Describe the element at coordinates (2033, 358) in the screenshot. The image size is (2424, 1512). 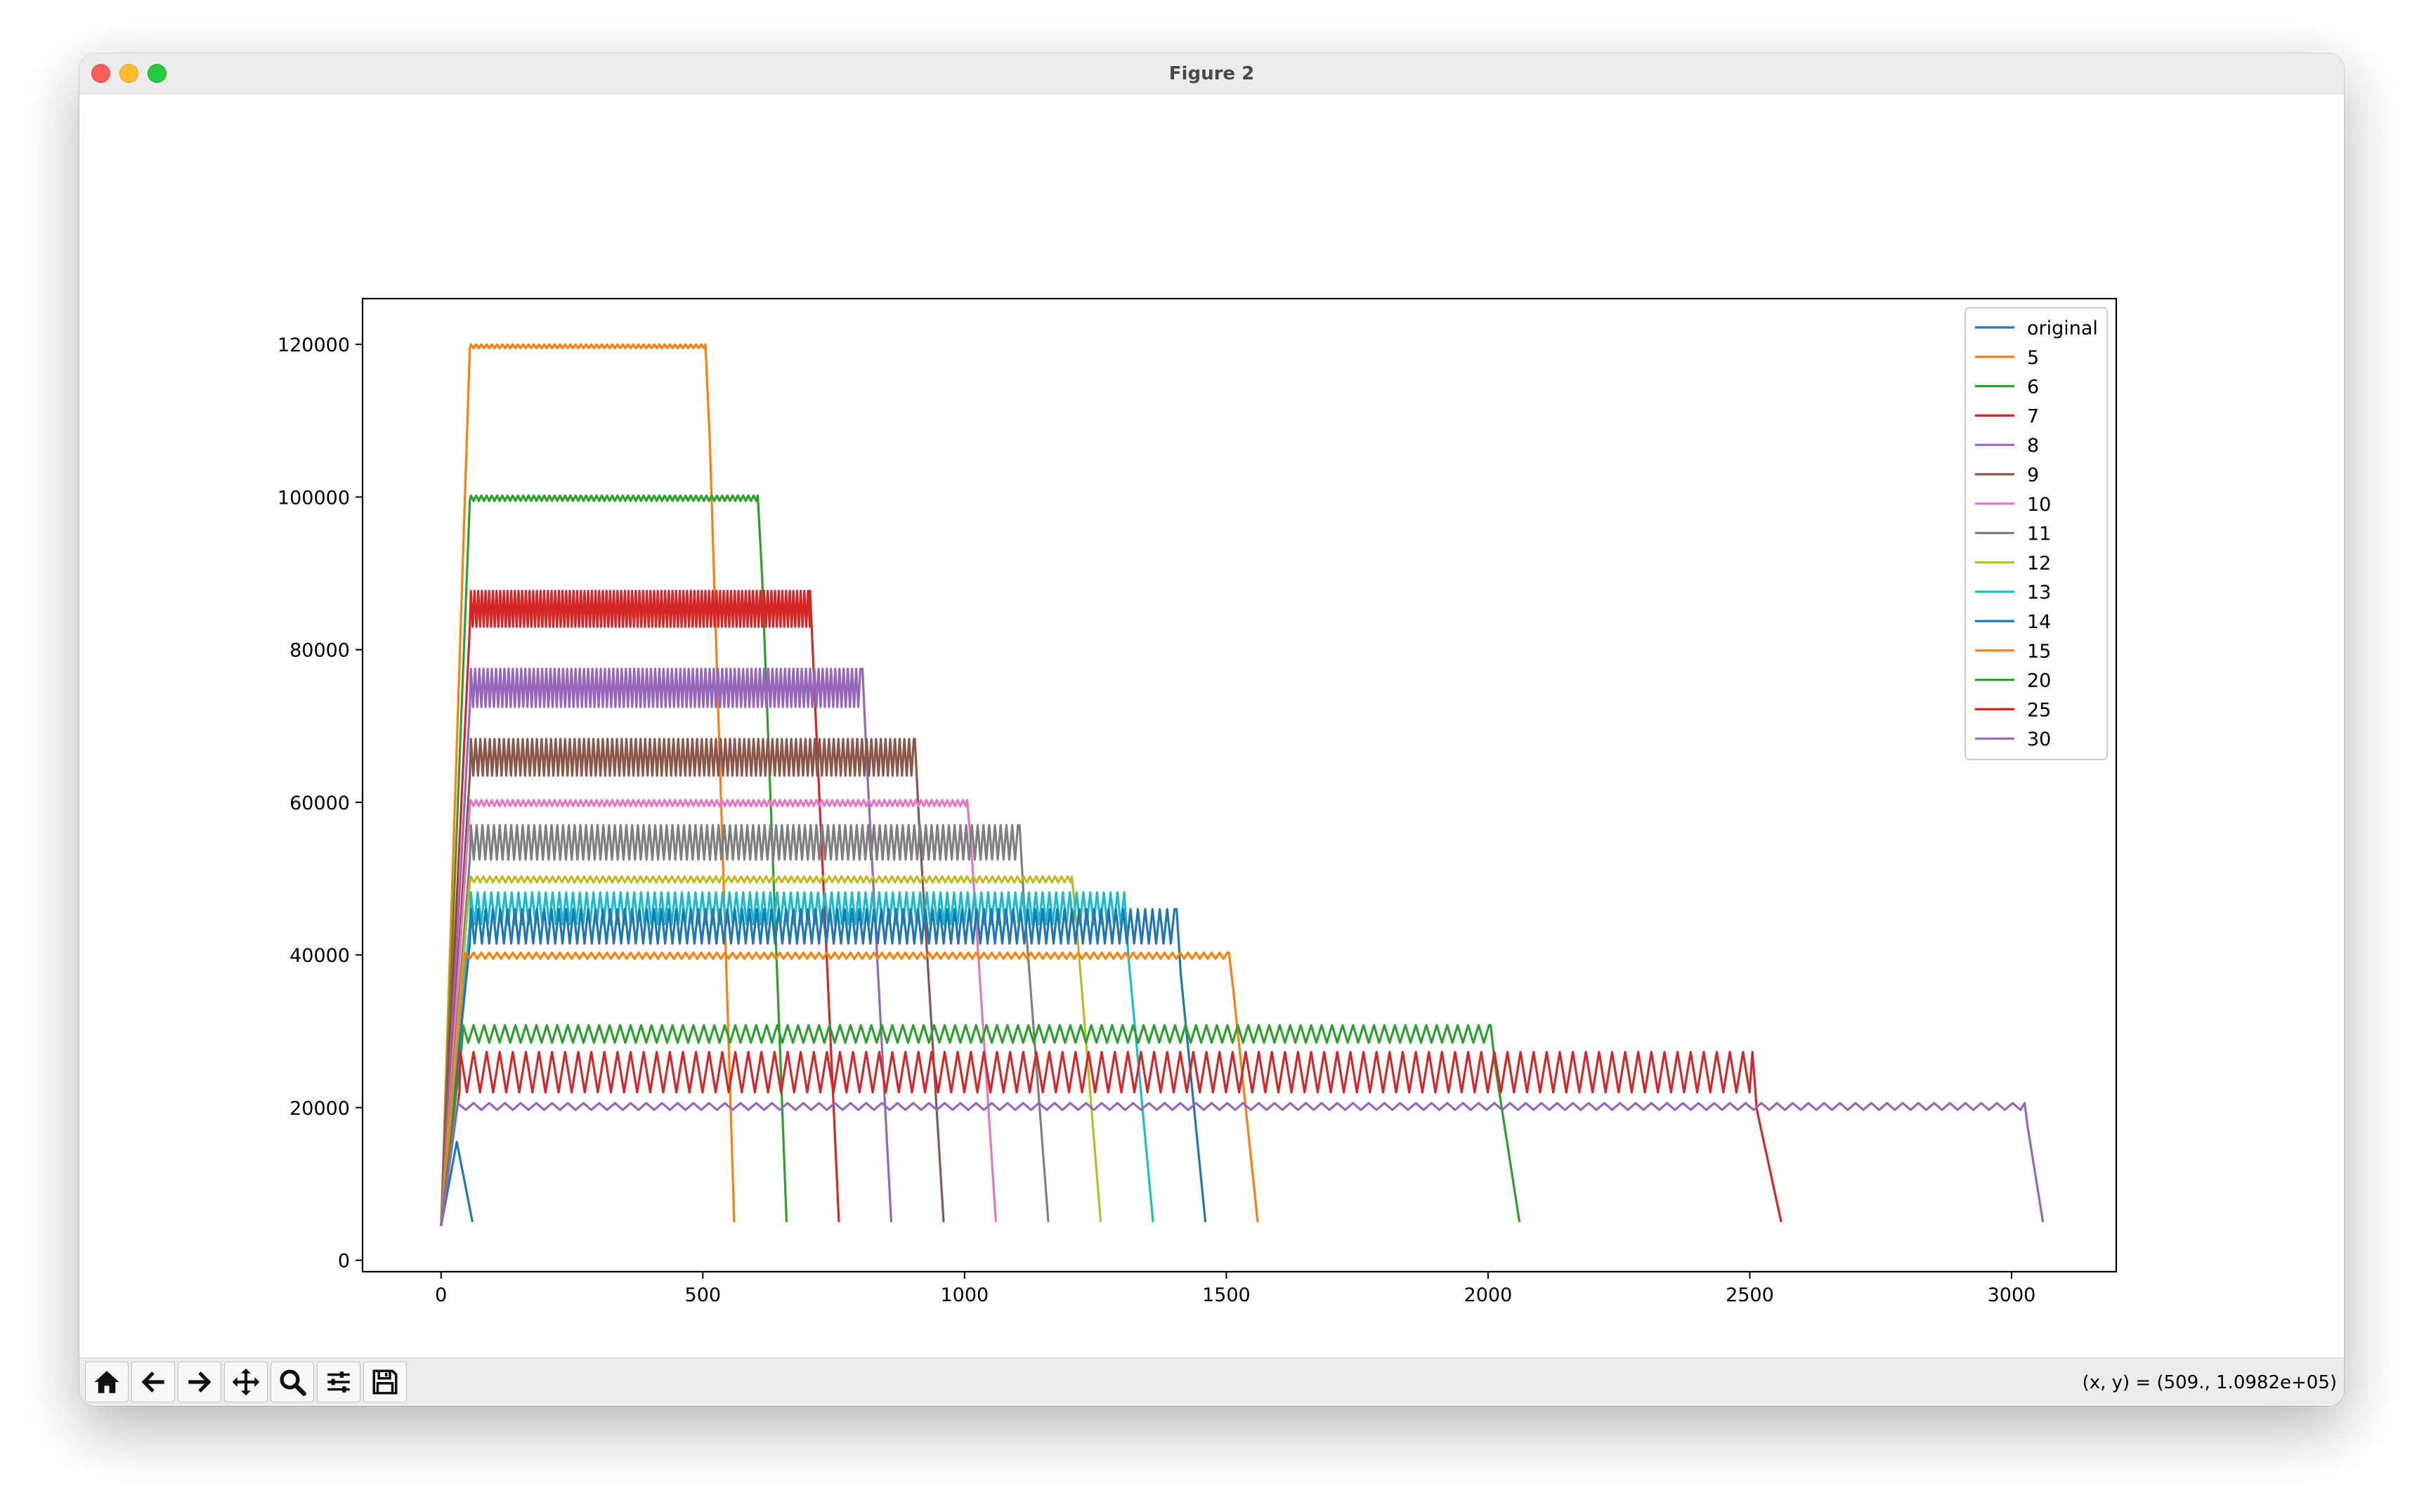
I see `legend-label: 5` at that location.